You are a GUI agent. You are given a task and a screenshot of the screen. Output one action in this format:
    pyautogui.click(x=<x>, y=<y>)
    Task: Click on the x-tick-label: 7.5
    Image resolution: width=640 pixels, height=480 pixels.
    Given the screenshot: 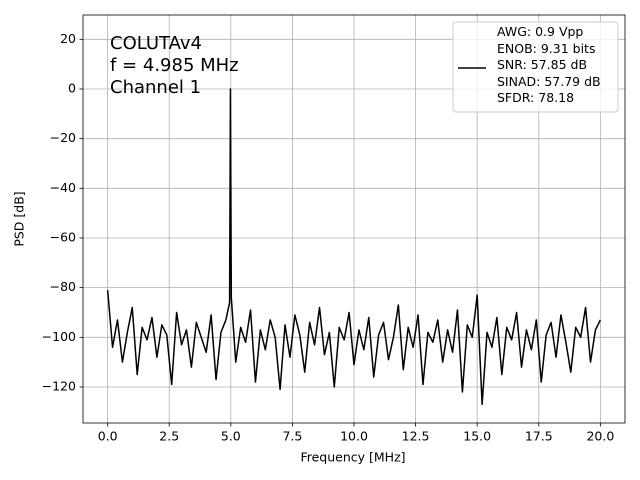 What is the action you would take?
    pyautogui.click(x=292, y=436)
    